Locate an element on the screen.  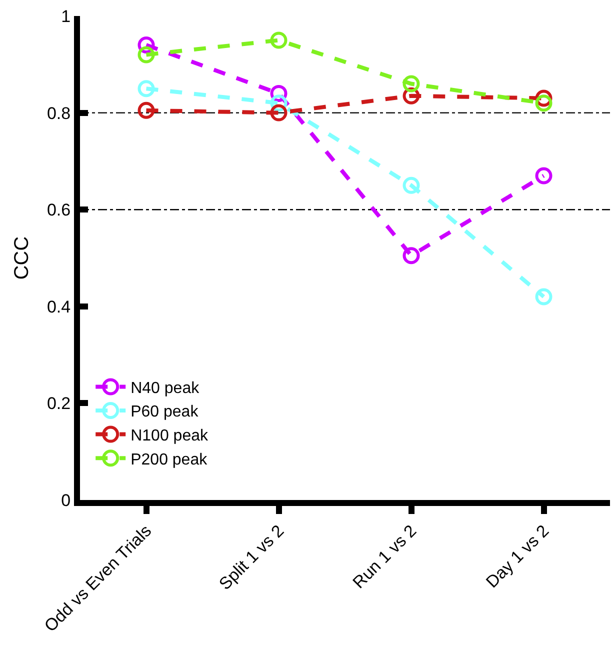
x-tick-label: Split 1 vs 2 is located at coordinates (251, 557).